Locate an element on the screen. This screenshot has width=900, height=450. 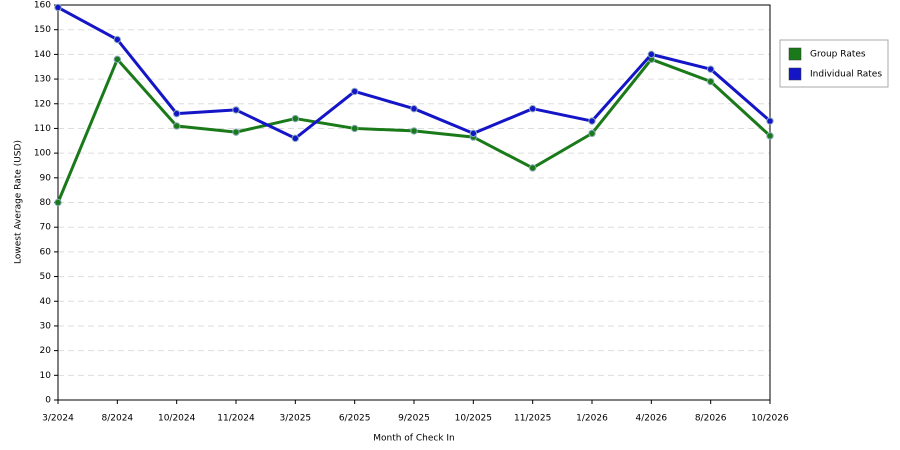
x-tick-label: 11/2025 is located at coordinates (532, 419).